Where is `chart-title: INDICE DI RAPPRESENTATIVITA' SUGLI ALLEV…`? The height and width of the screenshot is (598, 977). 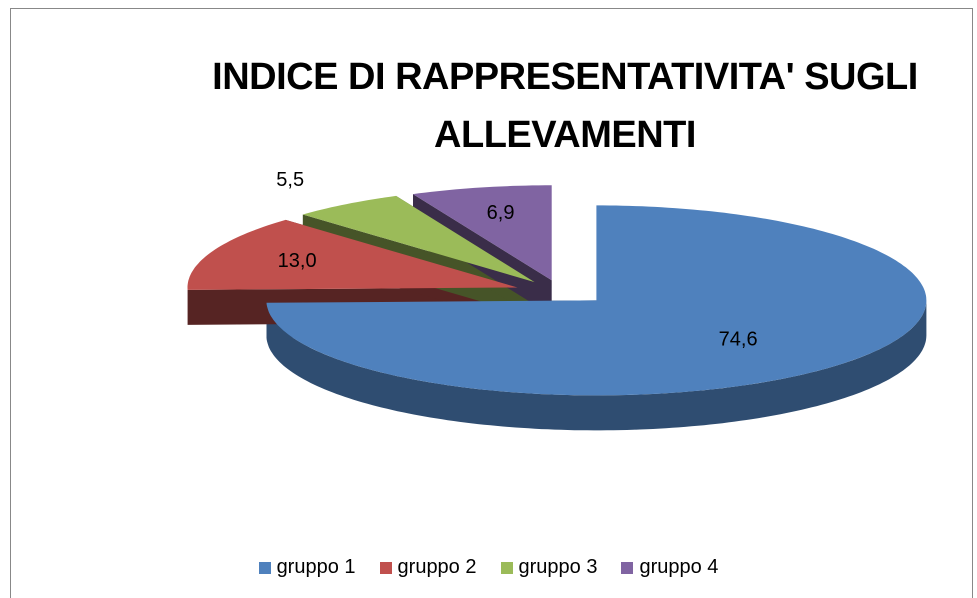
chart-title: INDICE DI RAPPRESENTATIVITA' SUGLI ALLEV… is located at coordinates (565, 106).